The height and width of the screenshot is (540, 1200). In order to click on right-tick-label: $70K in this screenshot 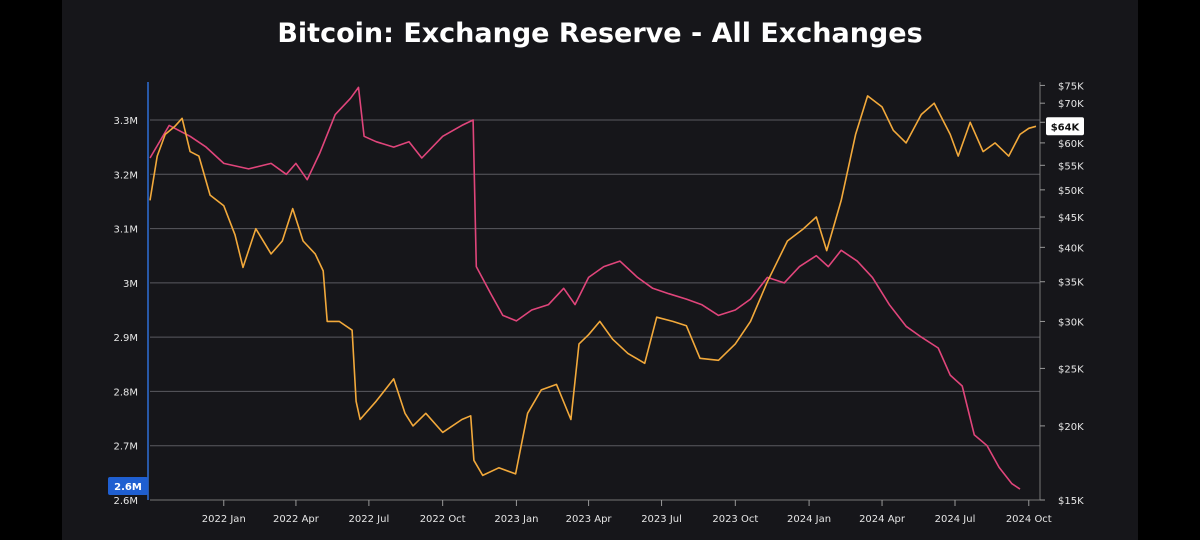, I will do `click(1071, 104)`.